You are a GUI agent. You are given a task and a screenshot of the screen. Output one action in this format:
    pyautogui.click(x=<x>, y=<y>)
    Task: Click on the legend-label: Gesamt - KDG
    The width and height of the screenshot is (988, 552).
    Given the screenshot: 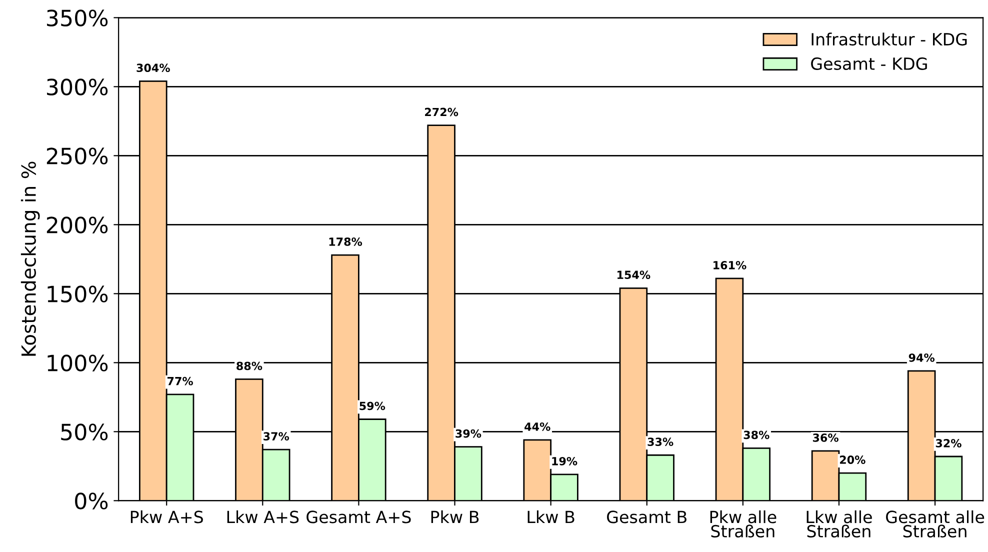 What is the action you would take?
    pyautogui.click(x=869, y=63)
    